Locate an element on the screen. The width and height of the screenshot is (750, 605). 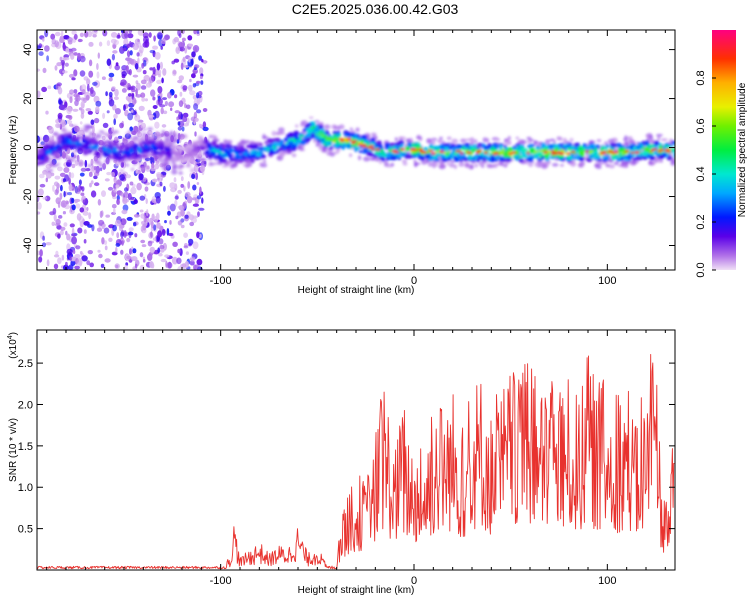
colorbar-tick-label: 0.0 is located at coordinates (701, 269).